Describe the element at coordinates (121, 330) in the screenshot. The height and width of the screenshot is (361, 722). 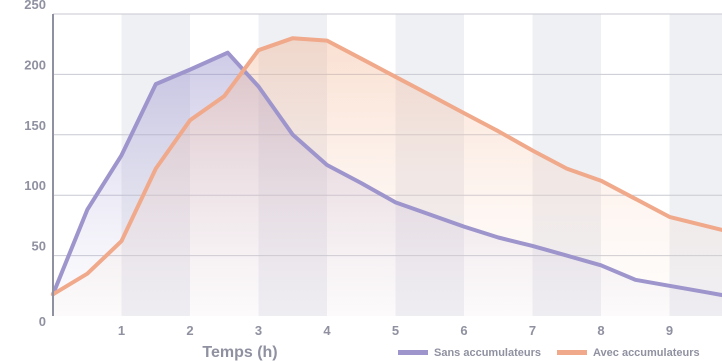
I see `x-tick-label: 1` at that location.